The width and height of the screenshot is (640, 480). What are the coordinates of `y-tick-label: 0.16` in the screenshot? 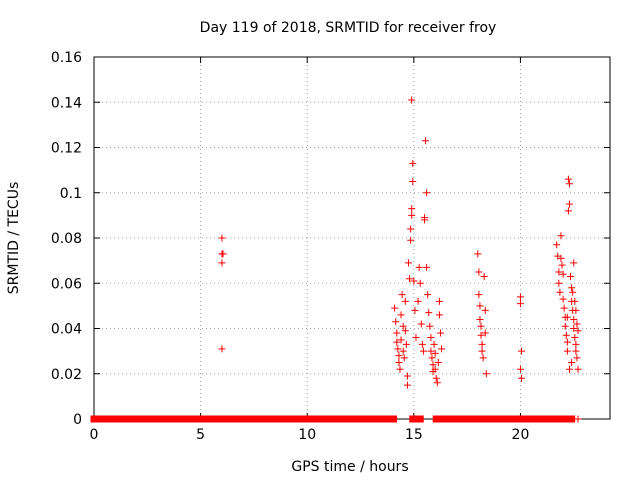 It's located at (66, 58).